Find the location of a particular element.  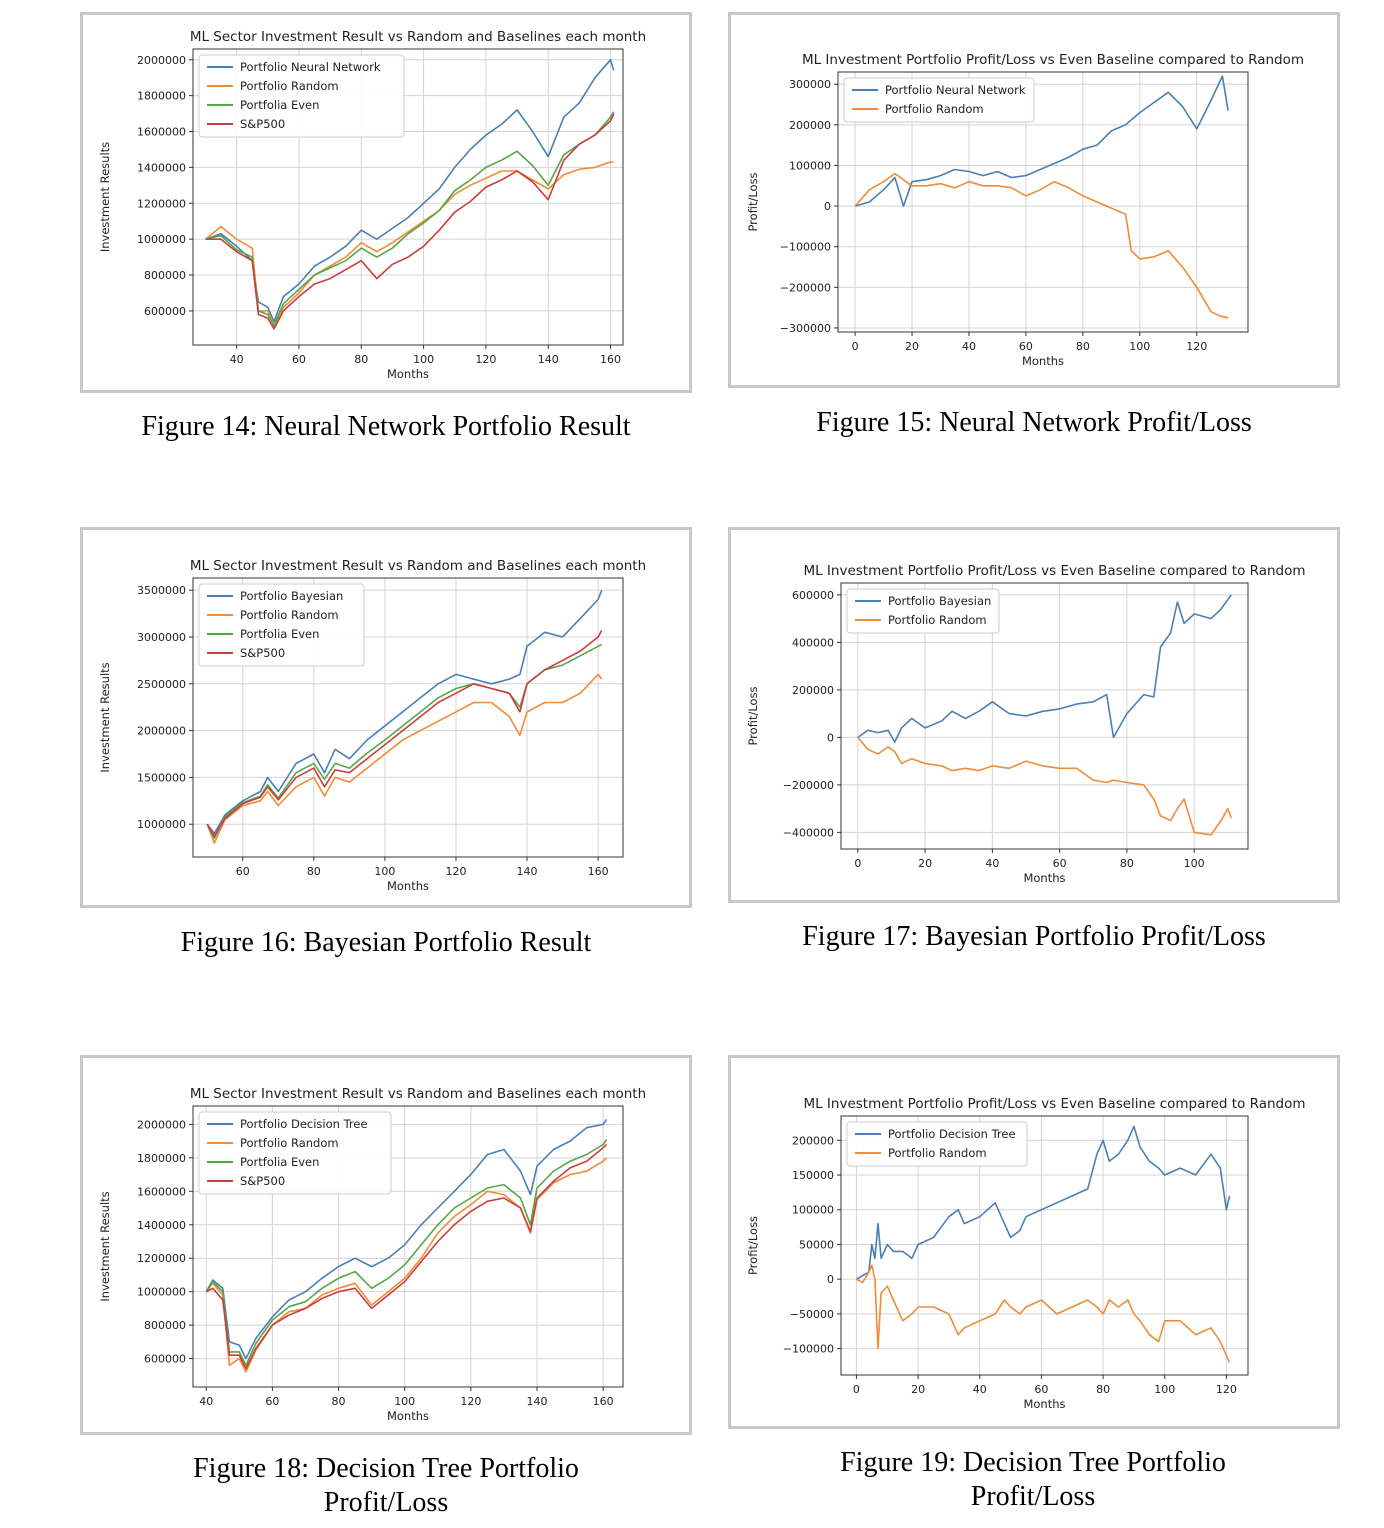

y-tick-label: 1200000 is located at coordinates (161, 203).